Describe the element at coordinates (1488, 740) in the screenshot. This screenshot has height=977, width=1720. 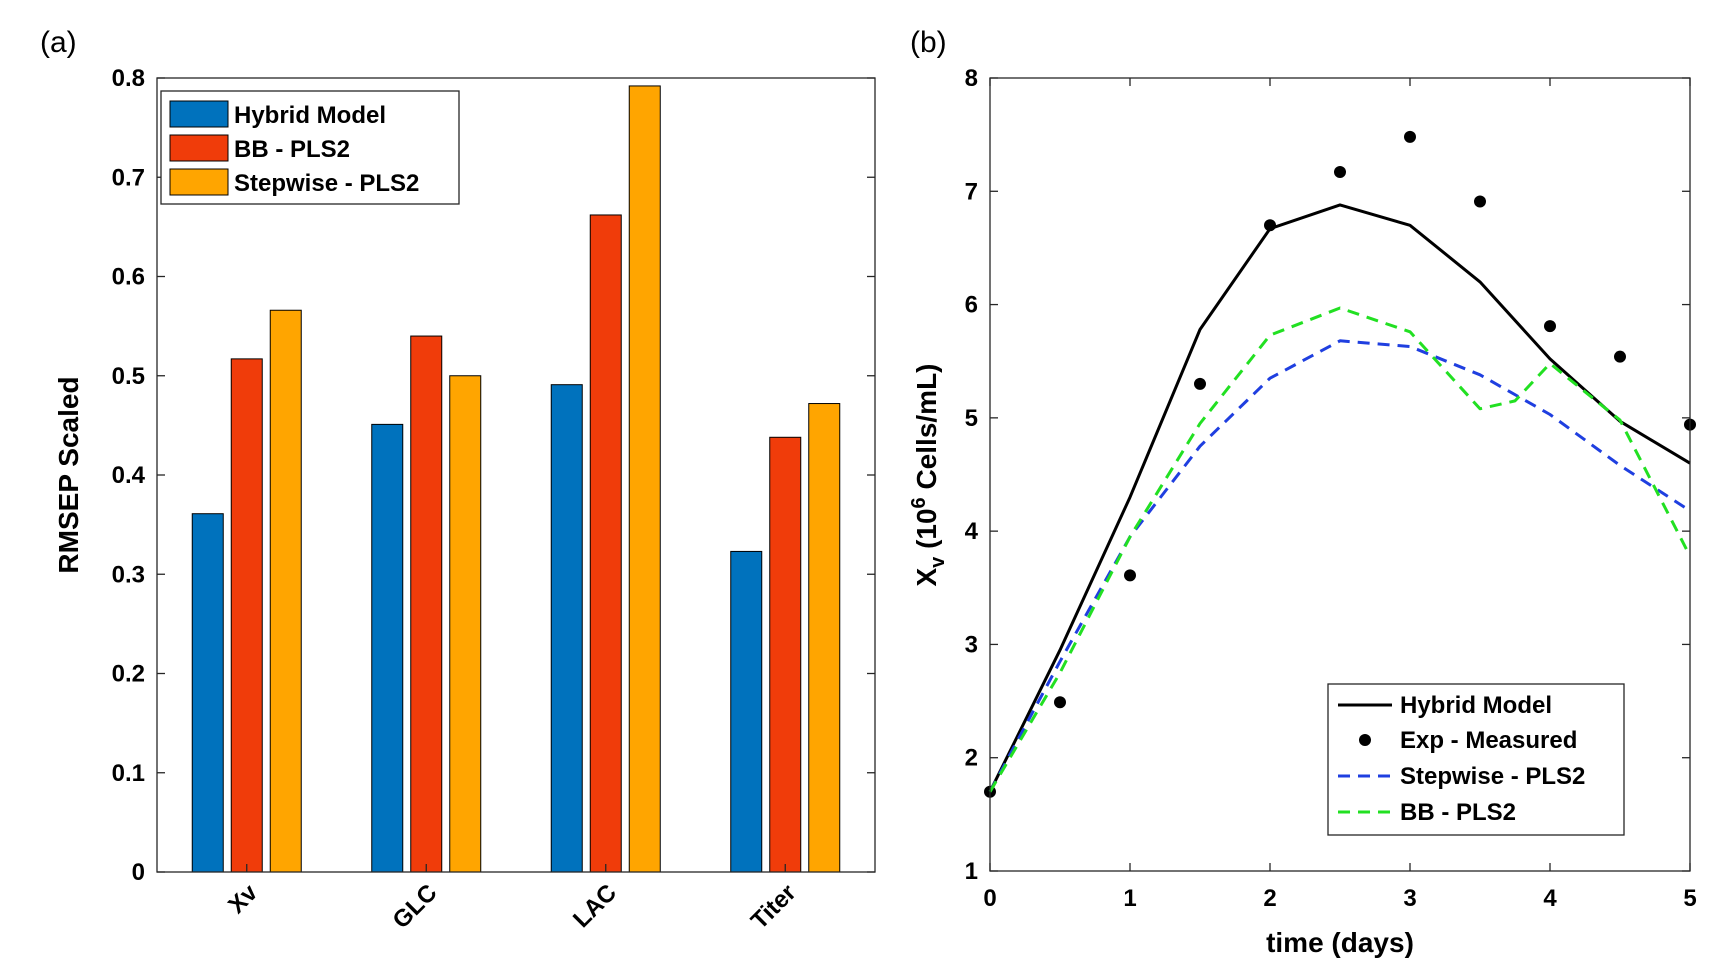
I see `legend-label-exp-measured: Exp - Measured` at that location.